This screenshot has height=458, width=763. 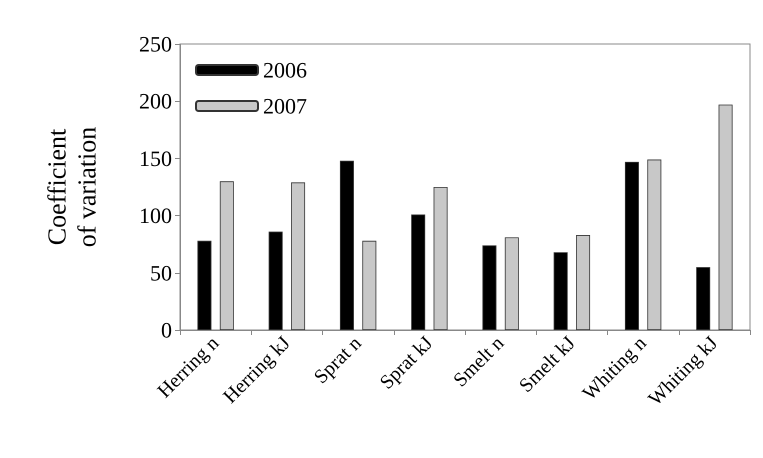 I want to click on y-tick-label: 100, so click(x=155, y=215).